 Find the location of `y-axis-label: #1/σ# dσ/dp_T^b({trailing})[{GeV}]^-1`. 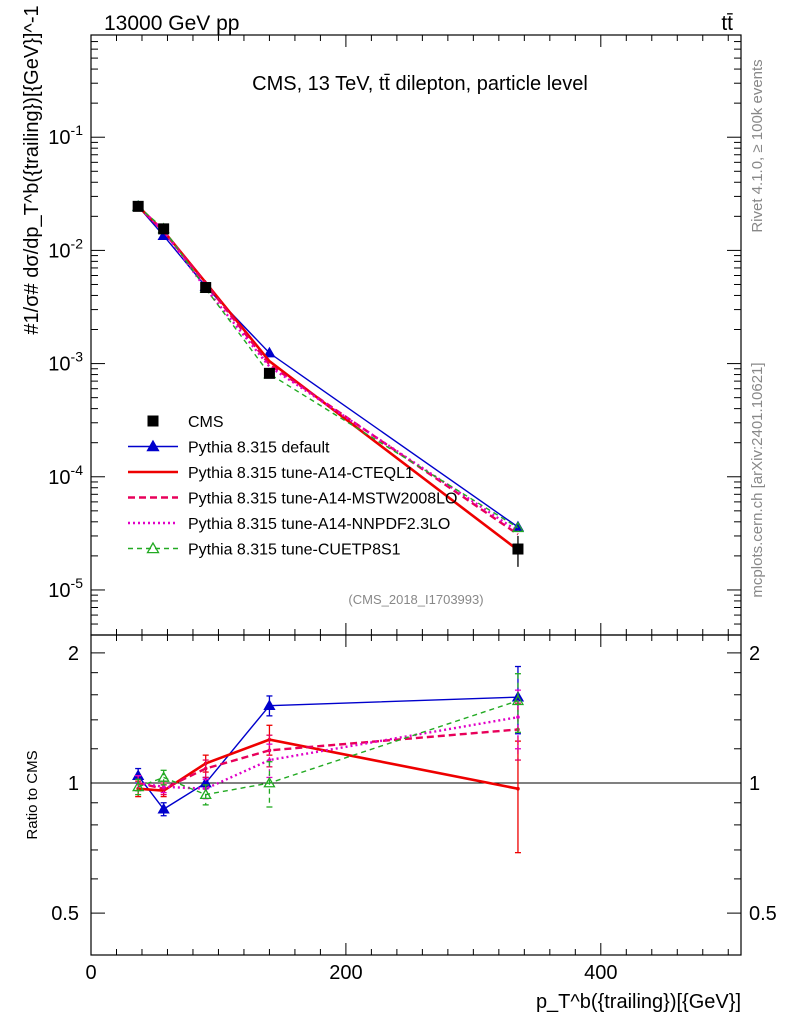

y-axis-label: #1/σ# dσ/dp_T^b({trailing})[{GeV}]^-1 is located at coordinates (32, 169).